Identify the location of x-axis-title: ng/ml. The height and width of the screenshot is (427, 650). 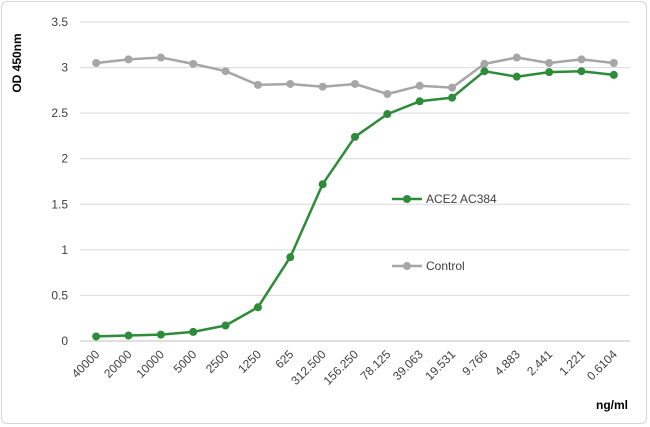
(612, 405).